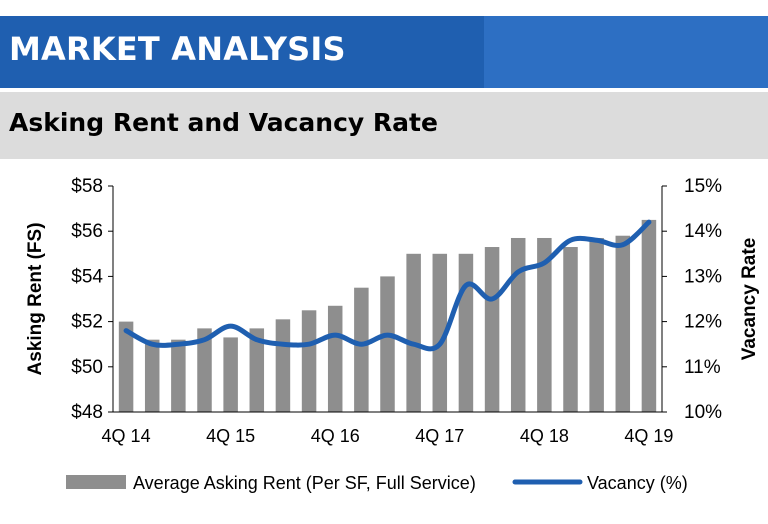  I want to click on y-tick-label: $50, so click(87, 367).